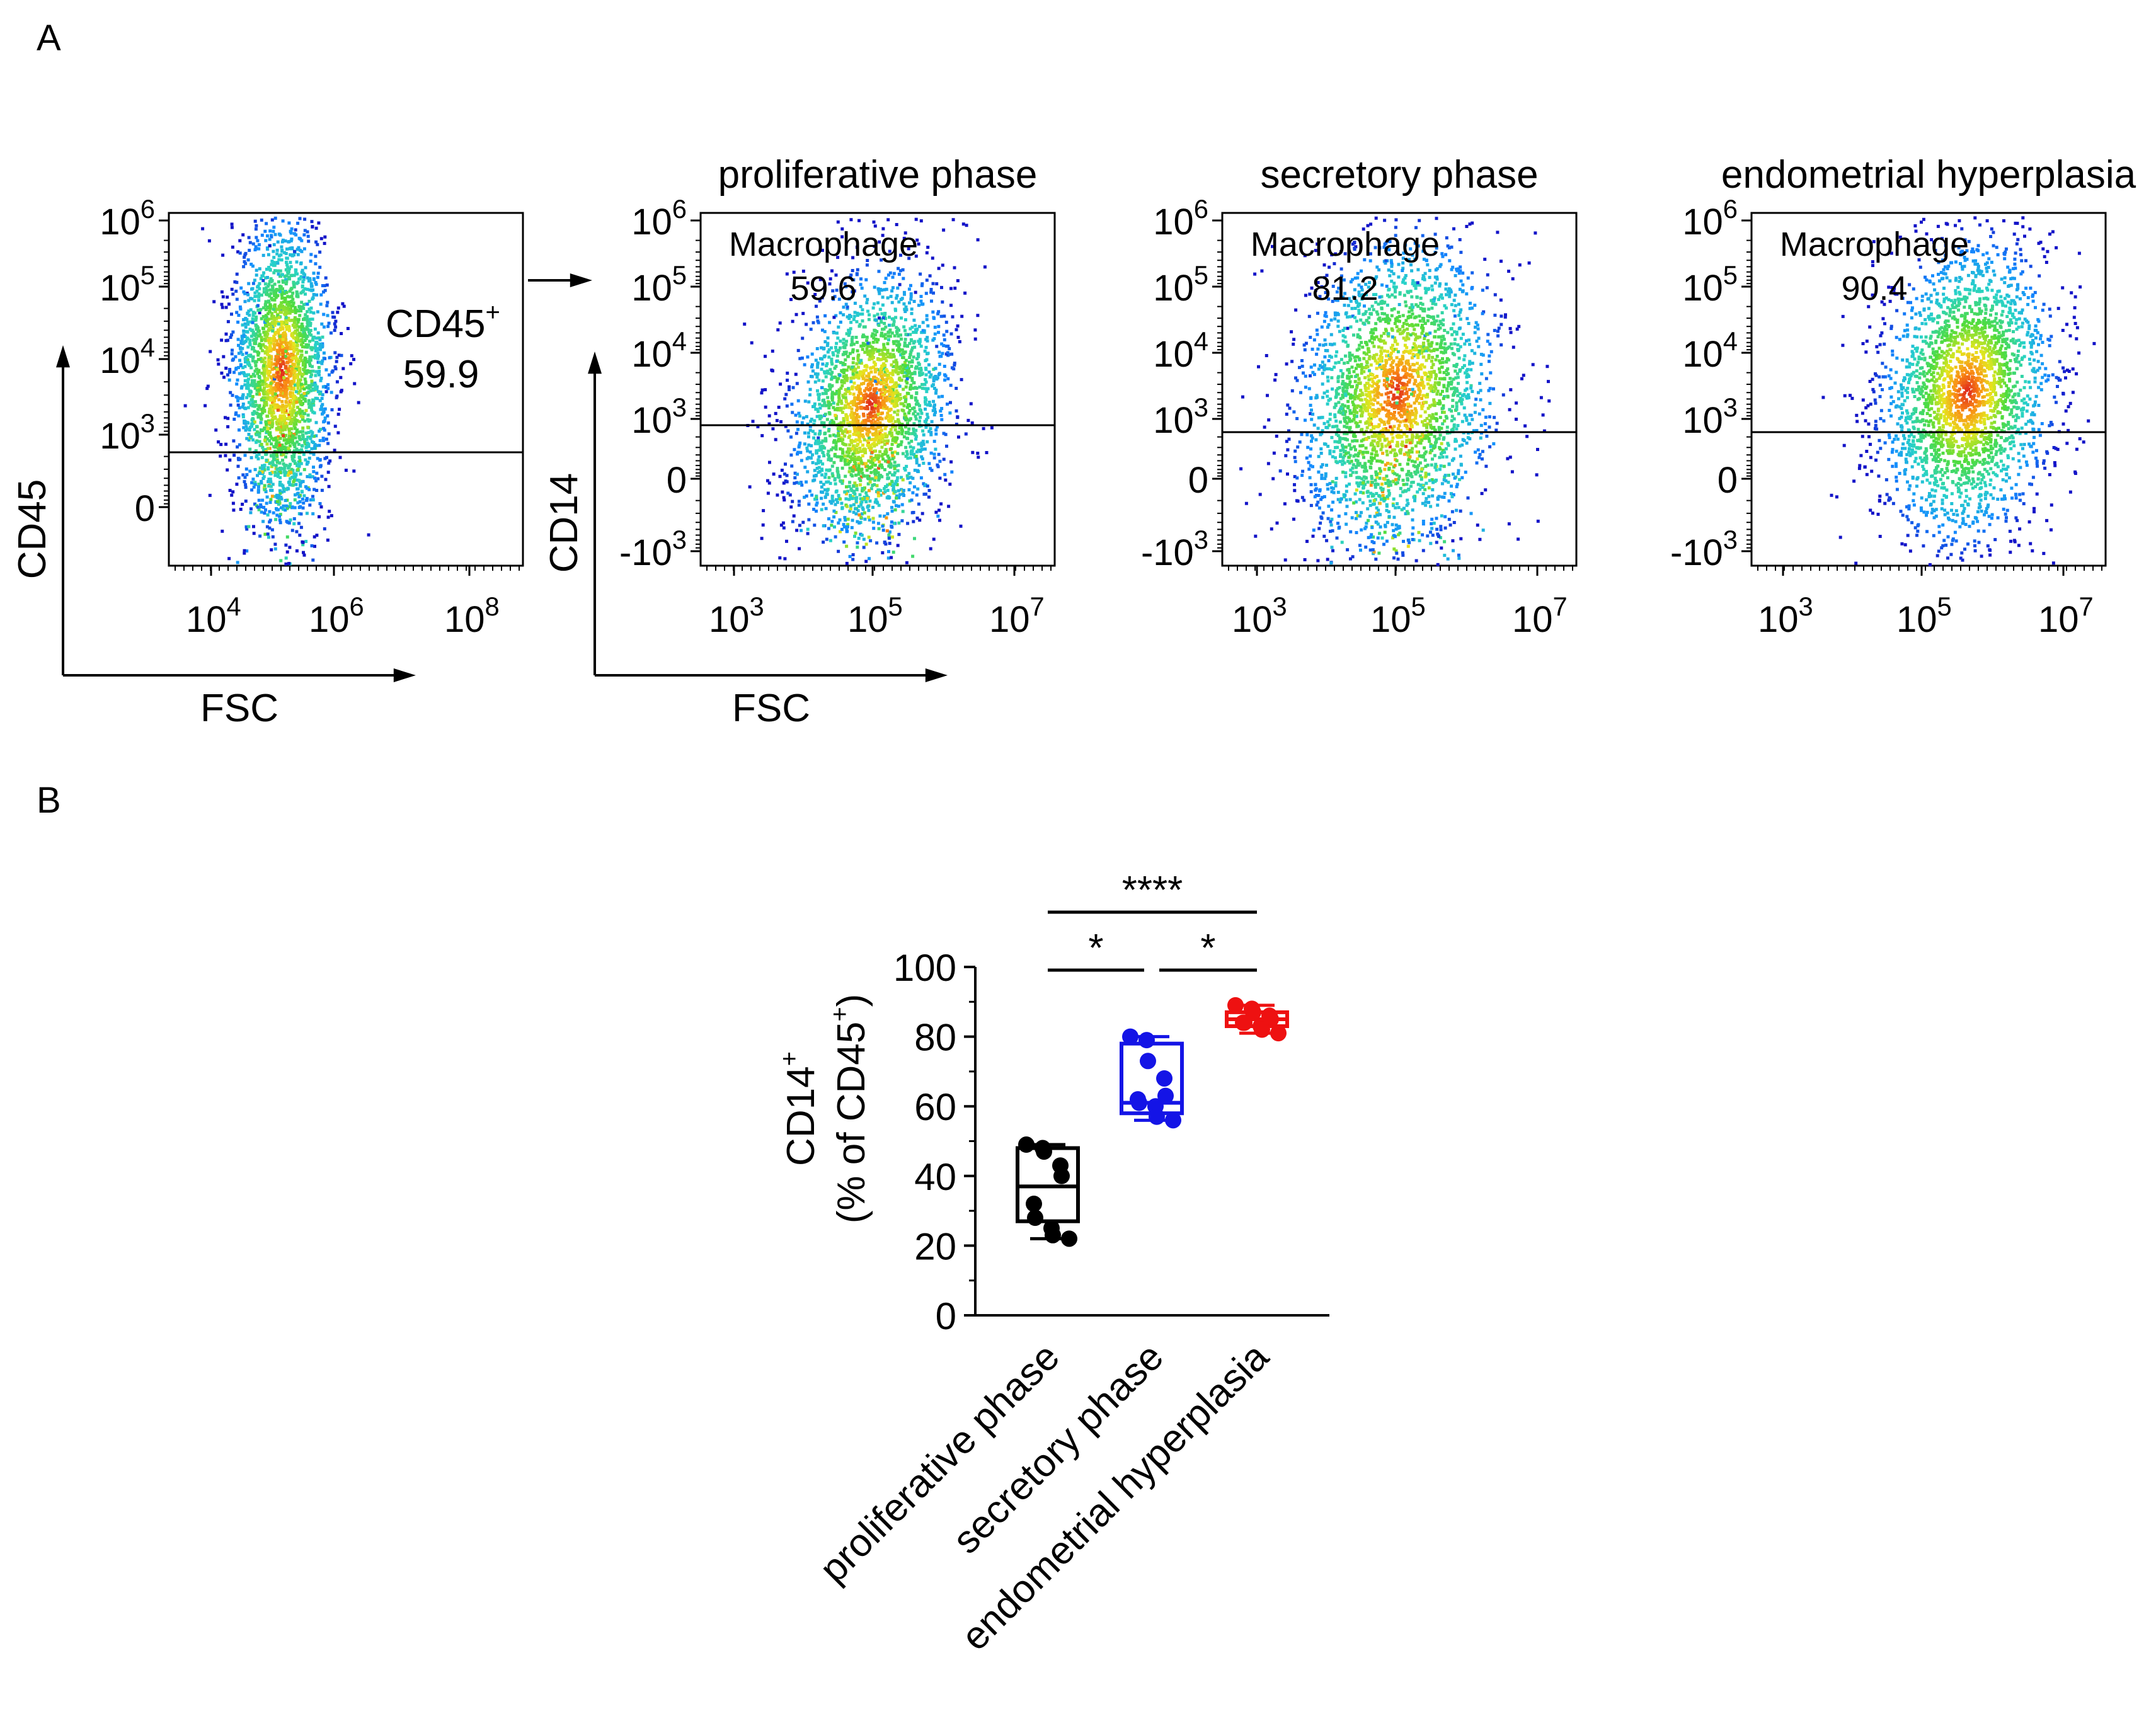 This screenshot has height=1721, width=2156. I want to click on x-tick-label: 106, so click(337, 616).